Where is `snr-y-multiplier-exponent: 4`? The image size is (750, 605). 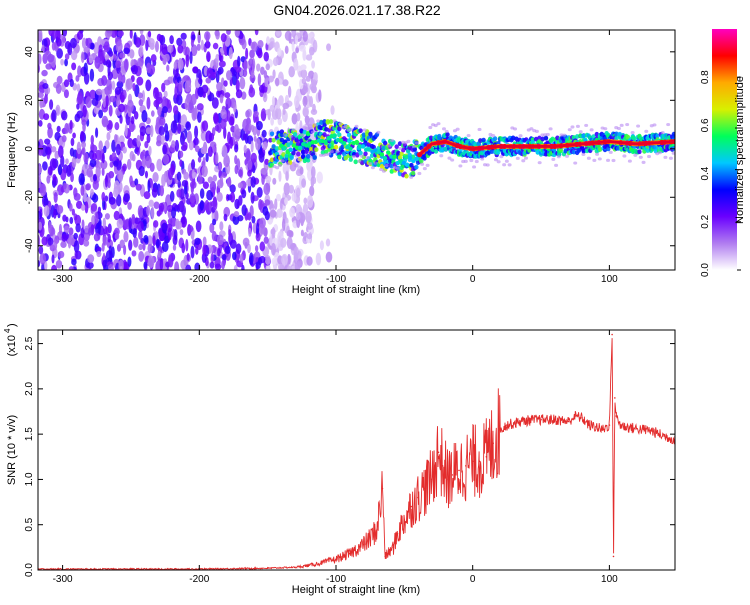
snr-y-multiplier-exponent: 4 is located at coordinates (7, 330).